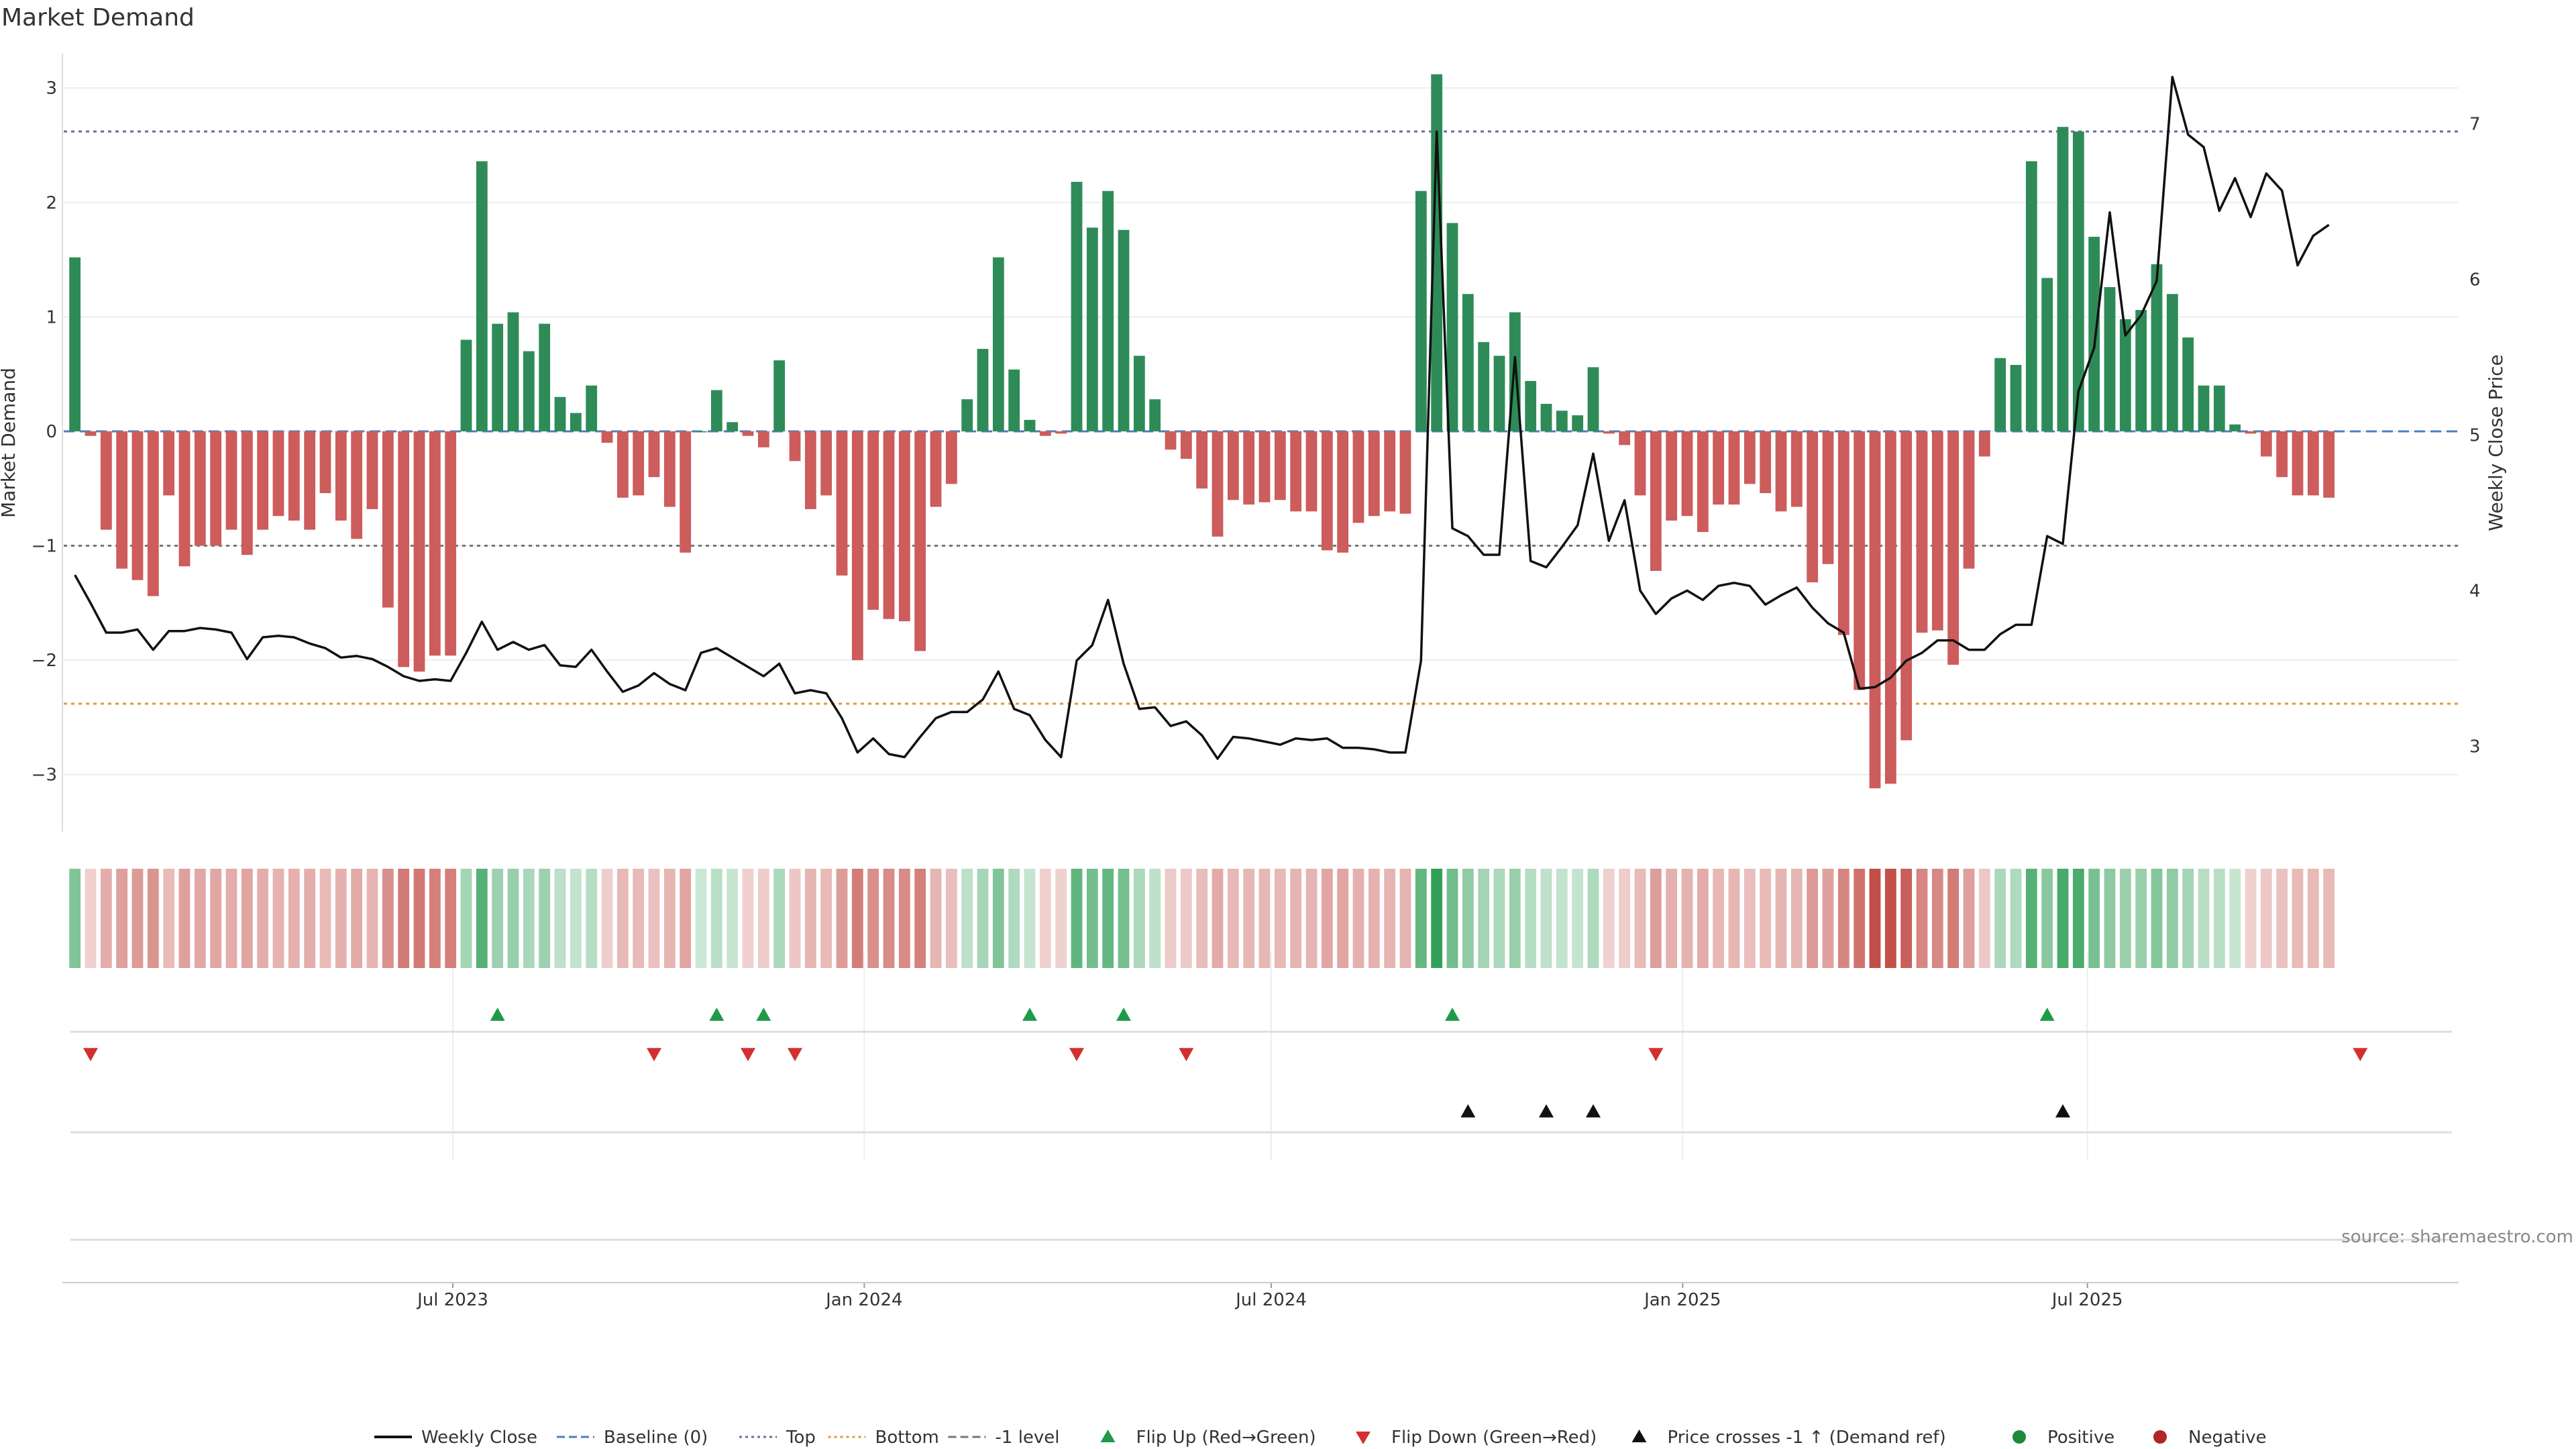  I want to click on event-markers, so click(1261, 1124).